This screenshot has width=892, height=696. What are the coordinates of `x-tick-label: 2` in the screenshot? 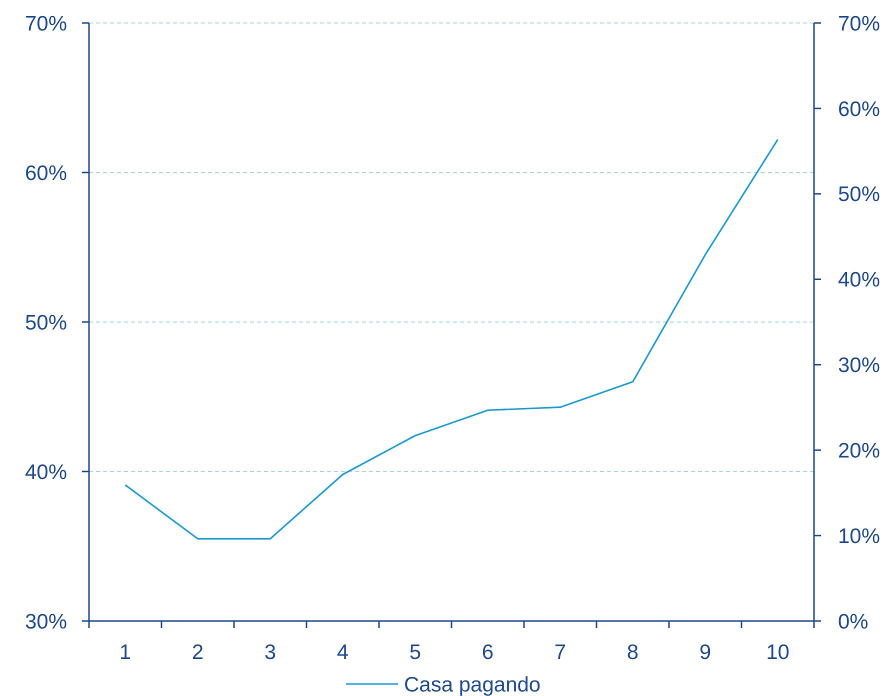 It's located at (198, 652).